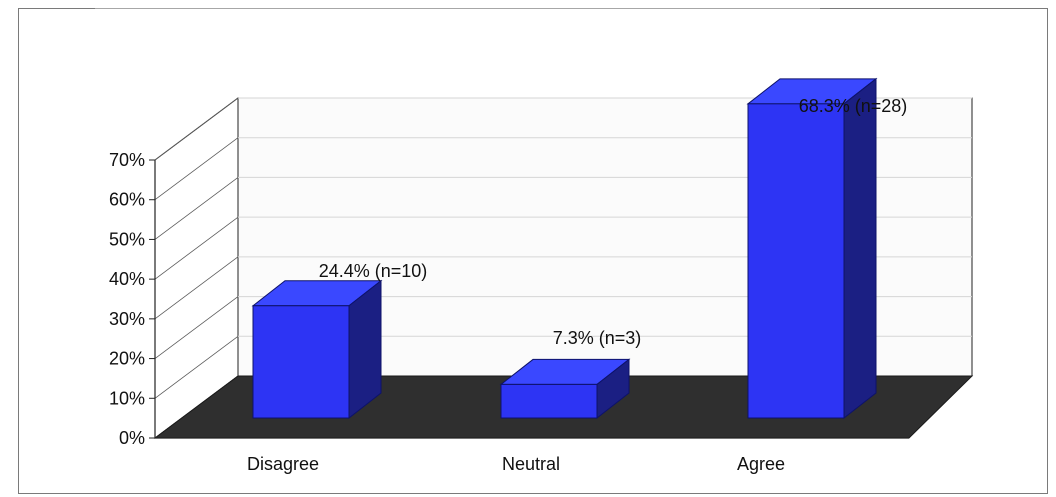 This screenshot has height=497, width=1056. What do you see at coordinates (597, 338) in the screenshot?
I see `bar-value-label: 7.3% (n=3)` at bounding box center [597, 338].